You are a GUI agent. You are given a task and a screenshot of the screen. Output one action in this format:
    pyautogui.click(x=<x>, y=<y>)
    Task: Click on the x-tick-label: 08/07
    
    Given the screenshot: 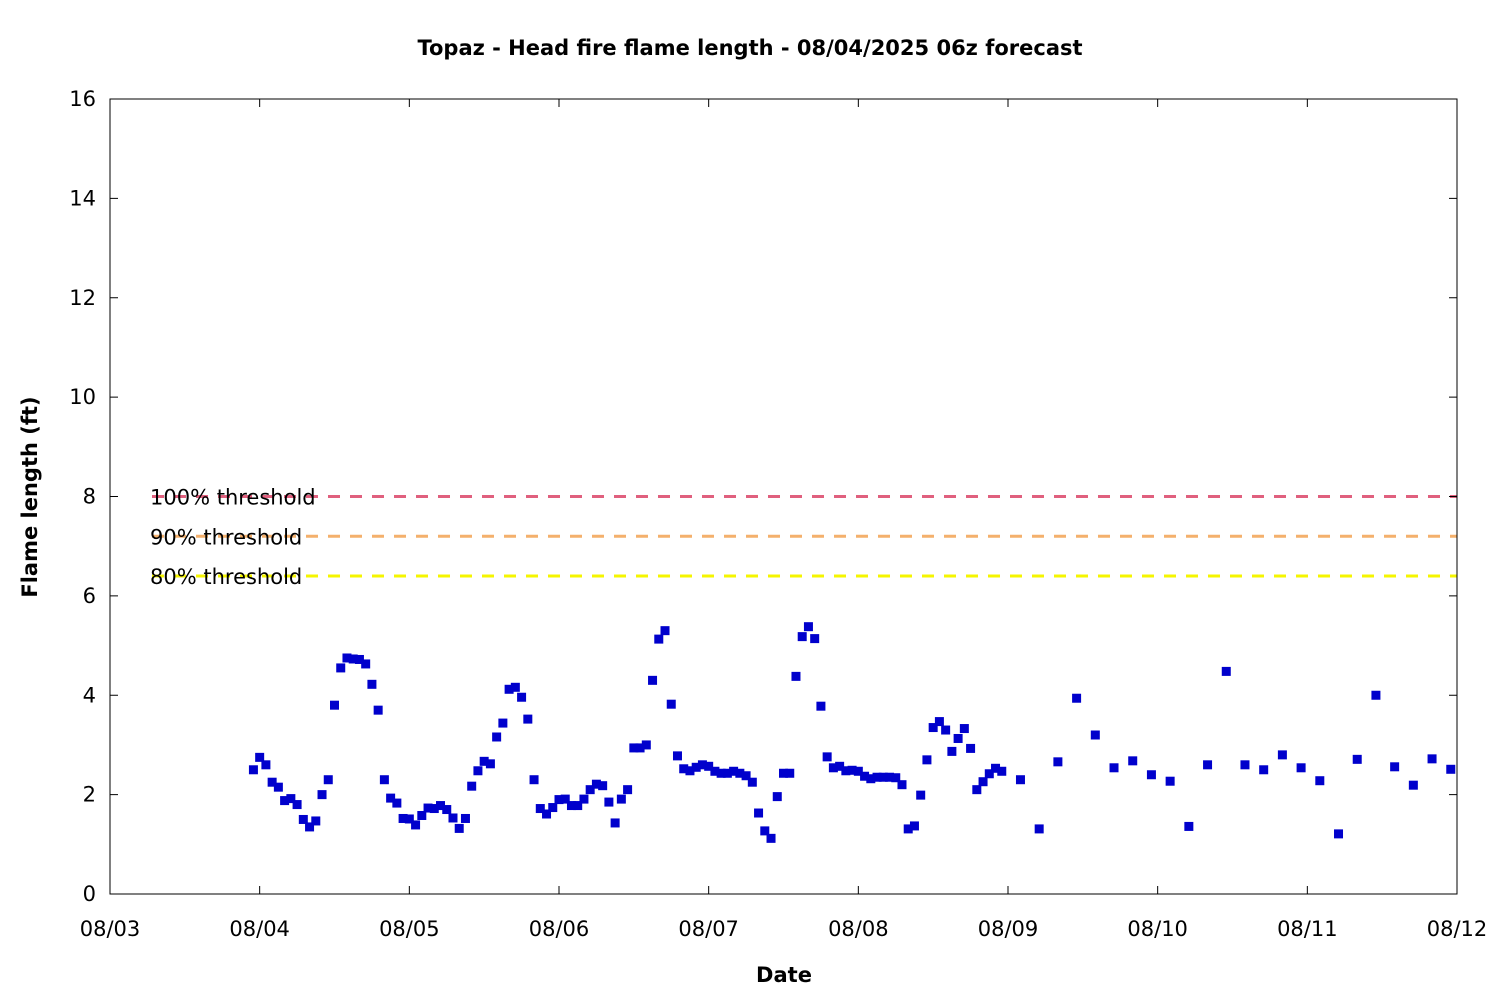 What is the action you would take?
    pyautogui.click(x=708, y=929)
    